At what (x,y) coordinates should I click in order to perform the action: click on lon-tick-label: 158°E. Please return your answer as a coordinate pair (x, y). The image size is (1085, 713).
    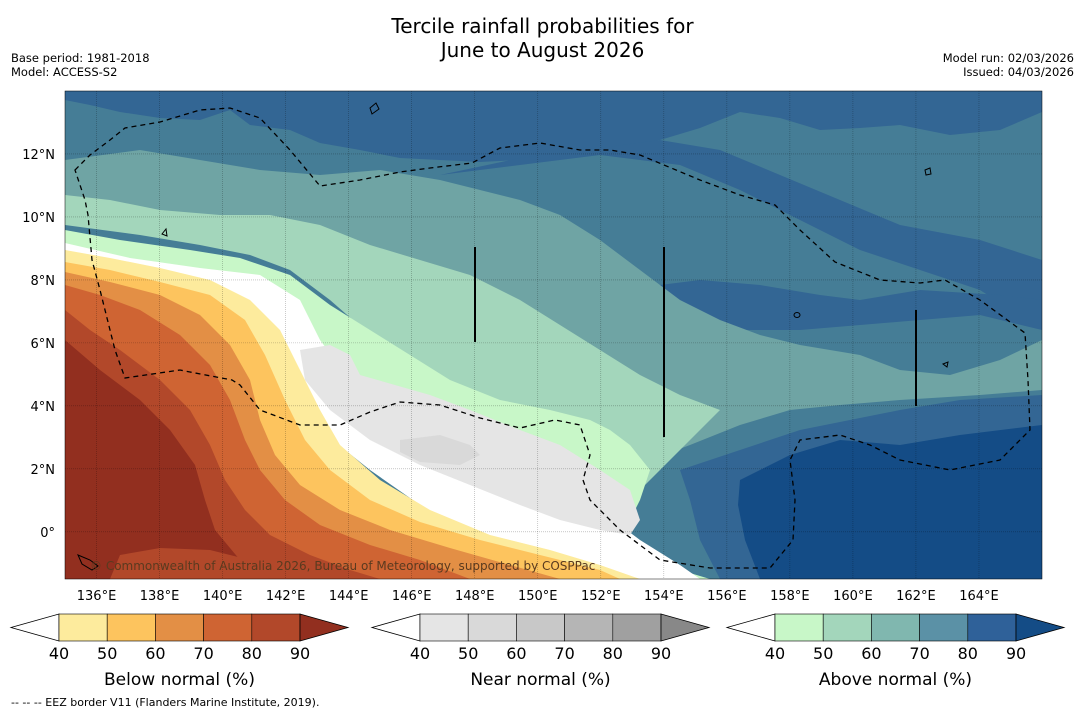
    Looking at the image, I should click on (790, 596).